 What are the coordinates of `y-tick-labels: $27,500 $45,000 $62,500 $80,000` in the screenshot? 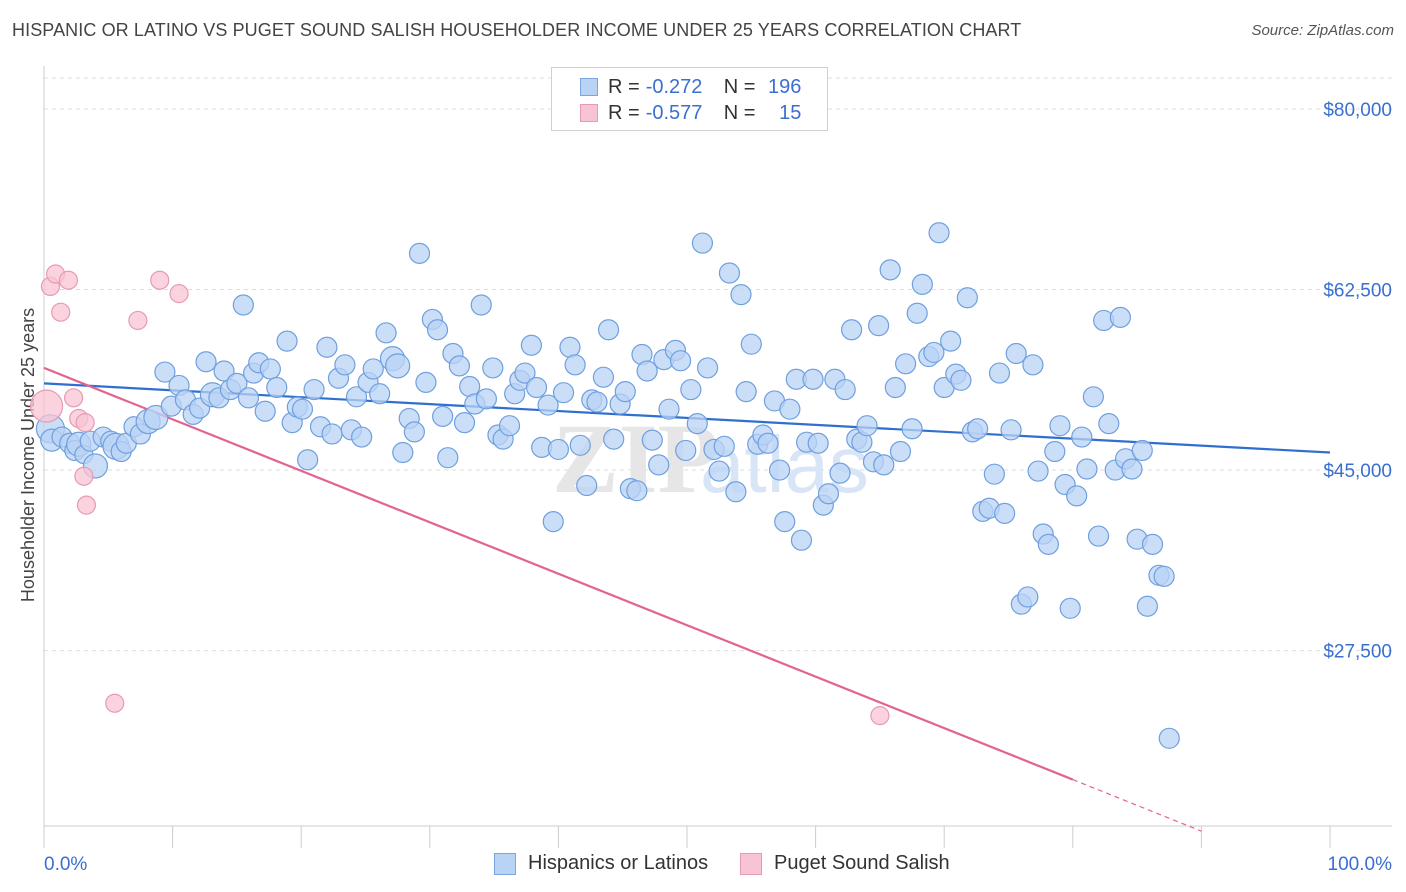 It's located at (1357, 381).